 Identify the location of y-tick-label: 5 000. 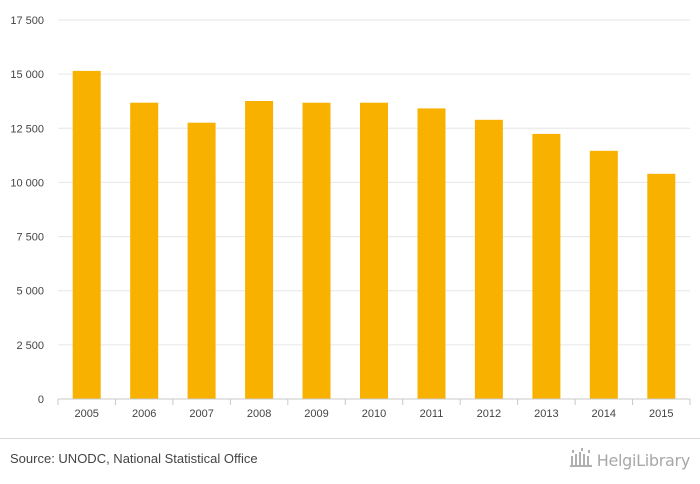
(30, 292).